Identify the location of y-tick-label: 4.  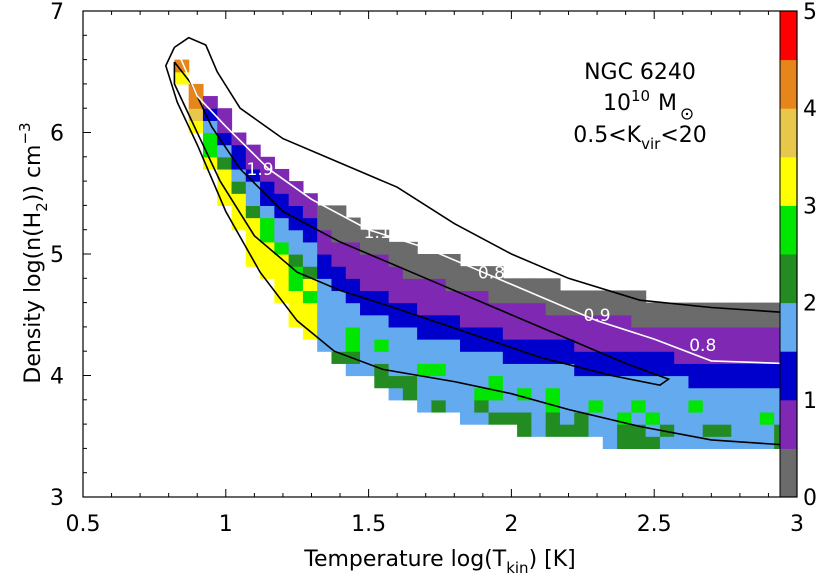
(57, 377).